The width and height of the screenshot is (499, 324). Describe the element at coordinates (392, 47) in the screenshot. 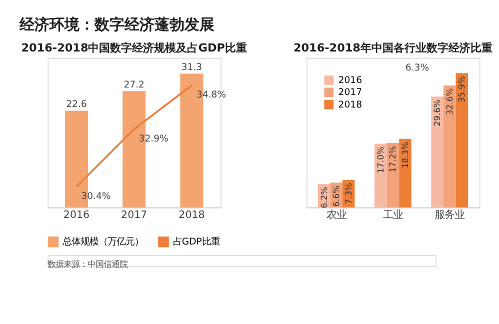

I see `chart-title: 2016-2018年中国各行业数字经济比重` at that location.